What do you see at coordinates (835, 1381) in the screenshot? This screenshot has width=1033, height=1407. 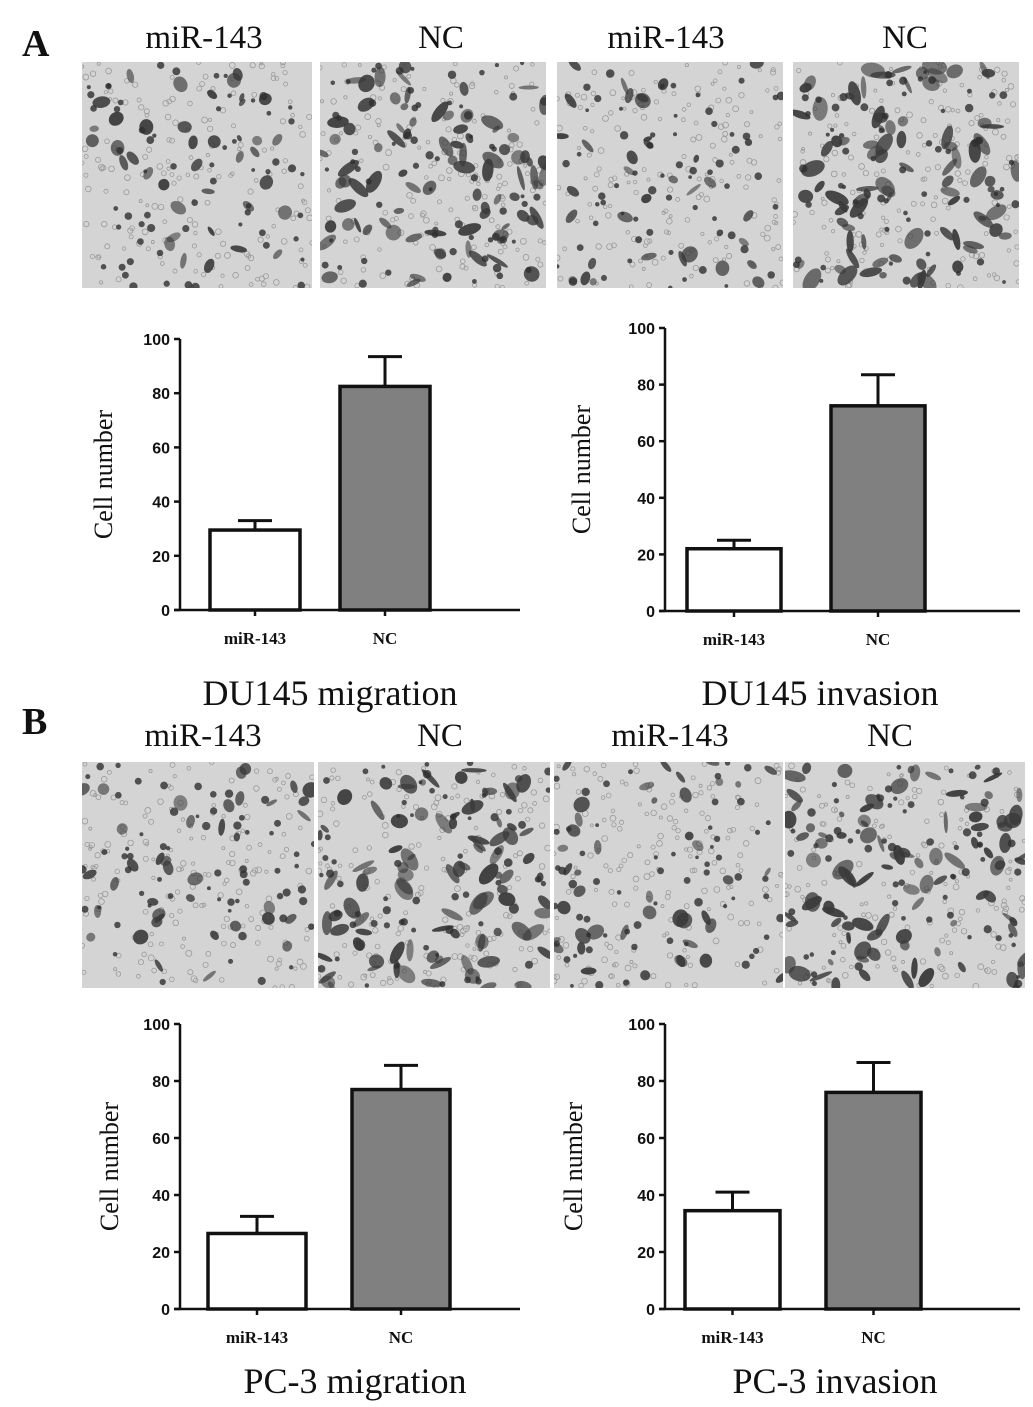 I see `caption-pc3-invasion: PC-3 invasion` at bounding box center [835, 1381].